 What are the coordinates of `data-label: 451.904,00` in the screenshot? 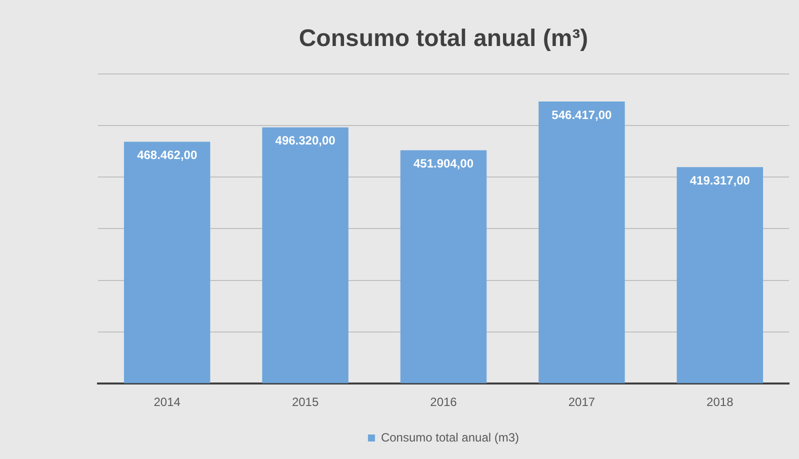 It's located at (443, 163).